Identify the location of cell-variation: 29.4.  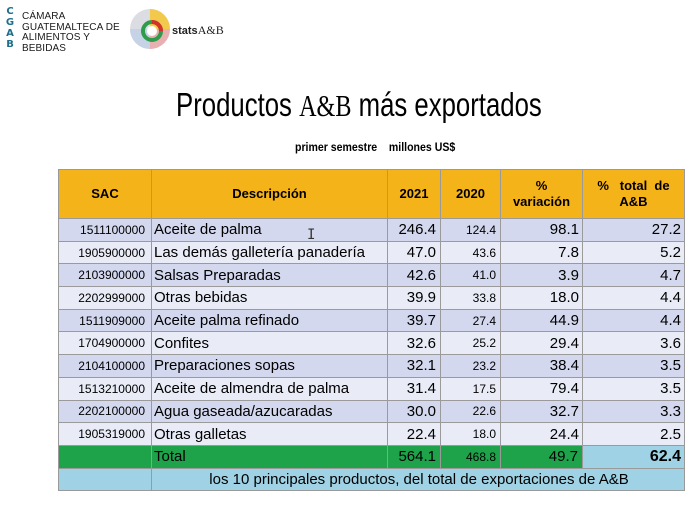
(541, 343).